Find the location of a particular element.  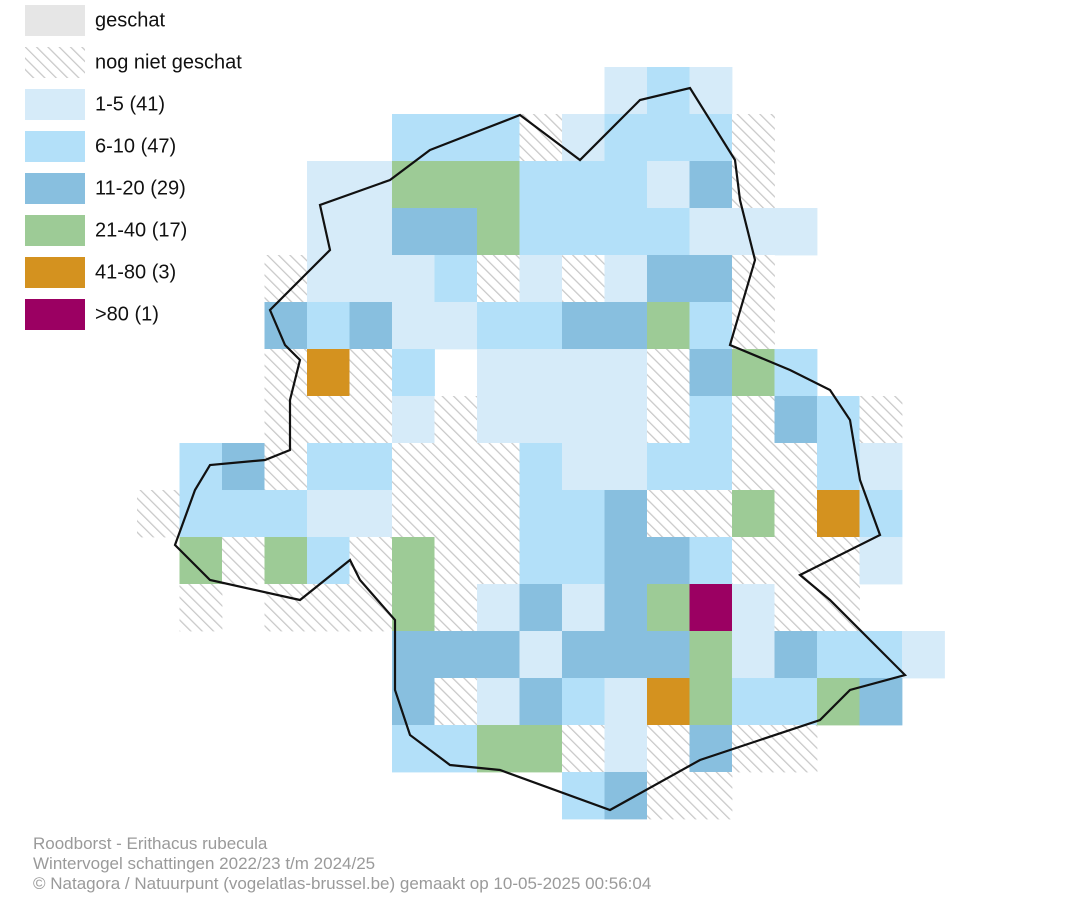

footer-line: Roodborst - Erithacus rubecula is located at coordinates (150, 843).